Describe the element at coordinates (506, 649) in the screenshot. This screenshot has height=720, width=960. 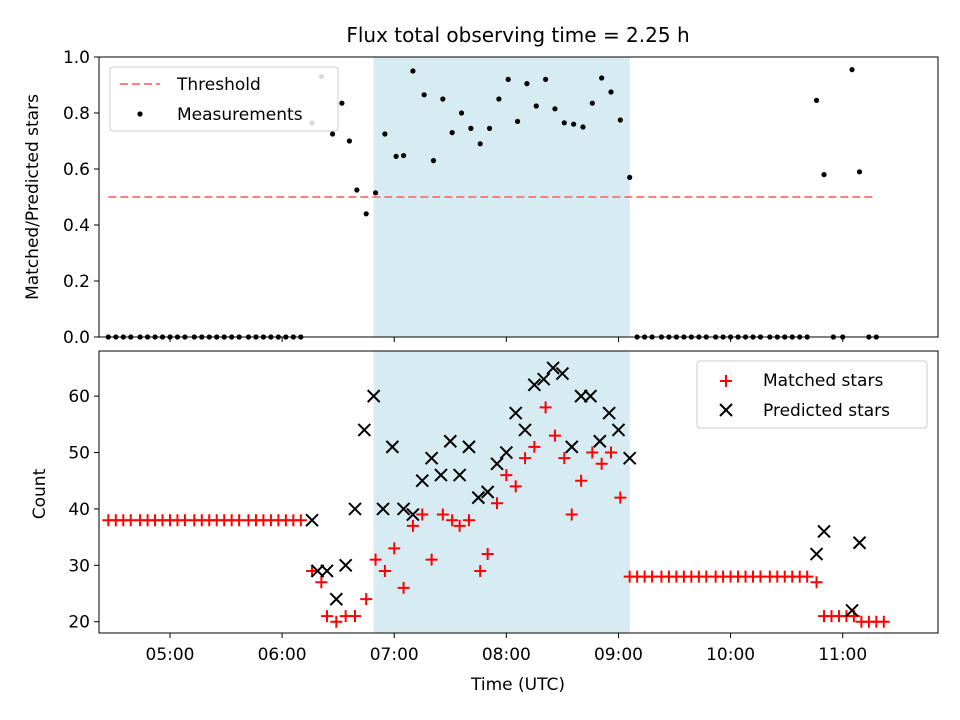
I see `bottom-x-ticks: 05:00 06:00 07:00 08:00 09:00 10:00 11:00` at that location.